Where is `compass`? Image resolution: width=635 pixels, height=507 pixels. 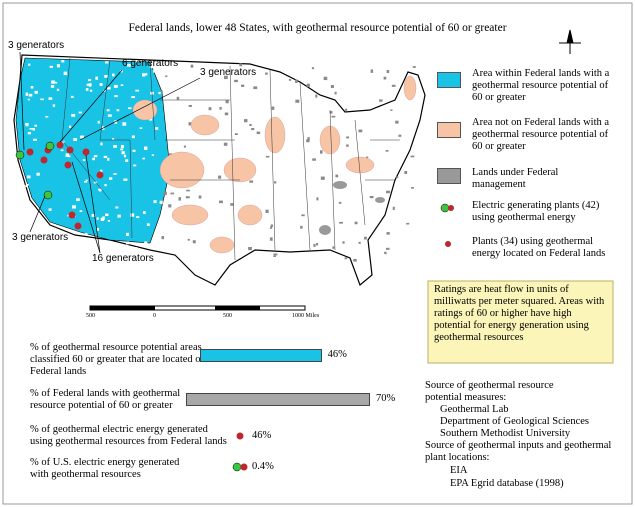 compass is located at coordinates (570, 41).